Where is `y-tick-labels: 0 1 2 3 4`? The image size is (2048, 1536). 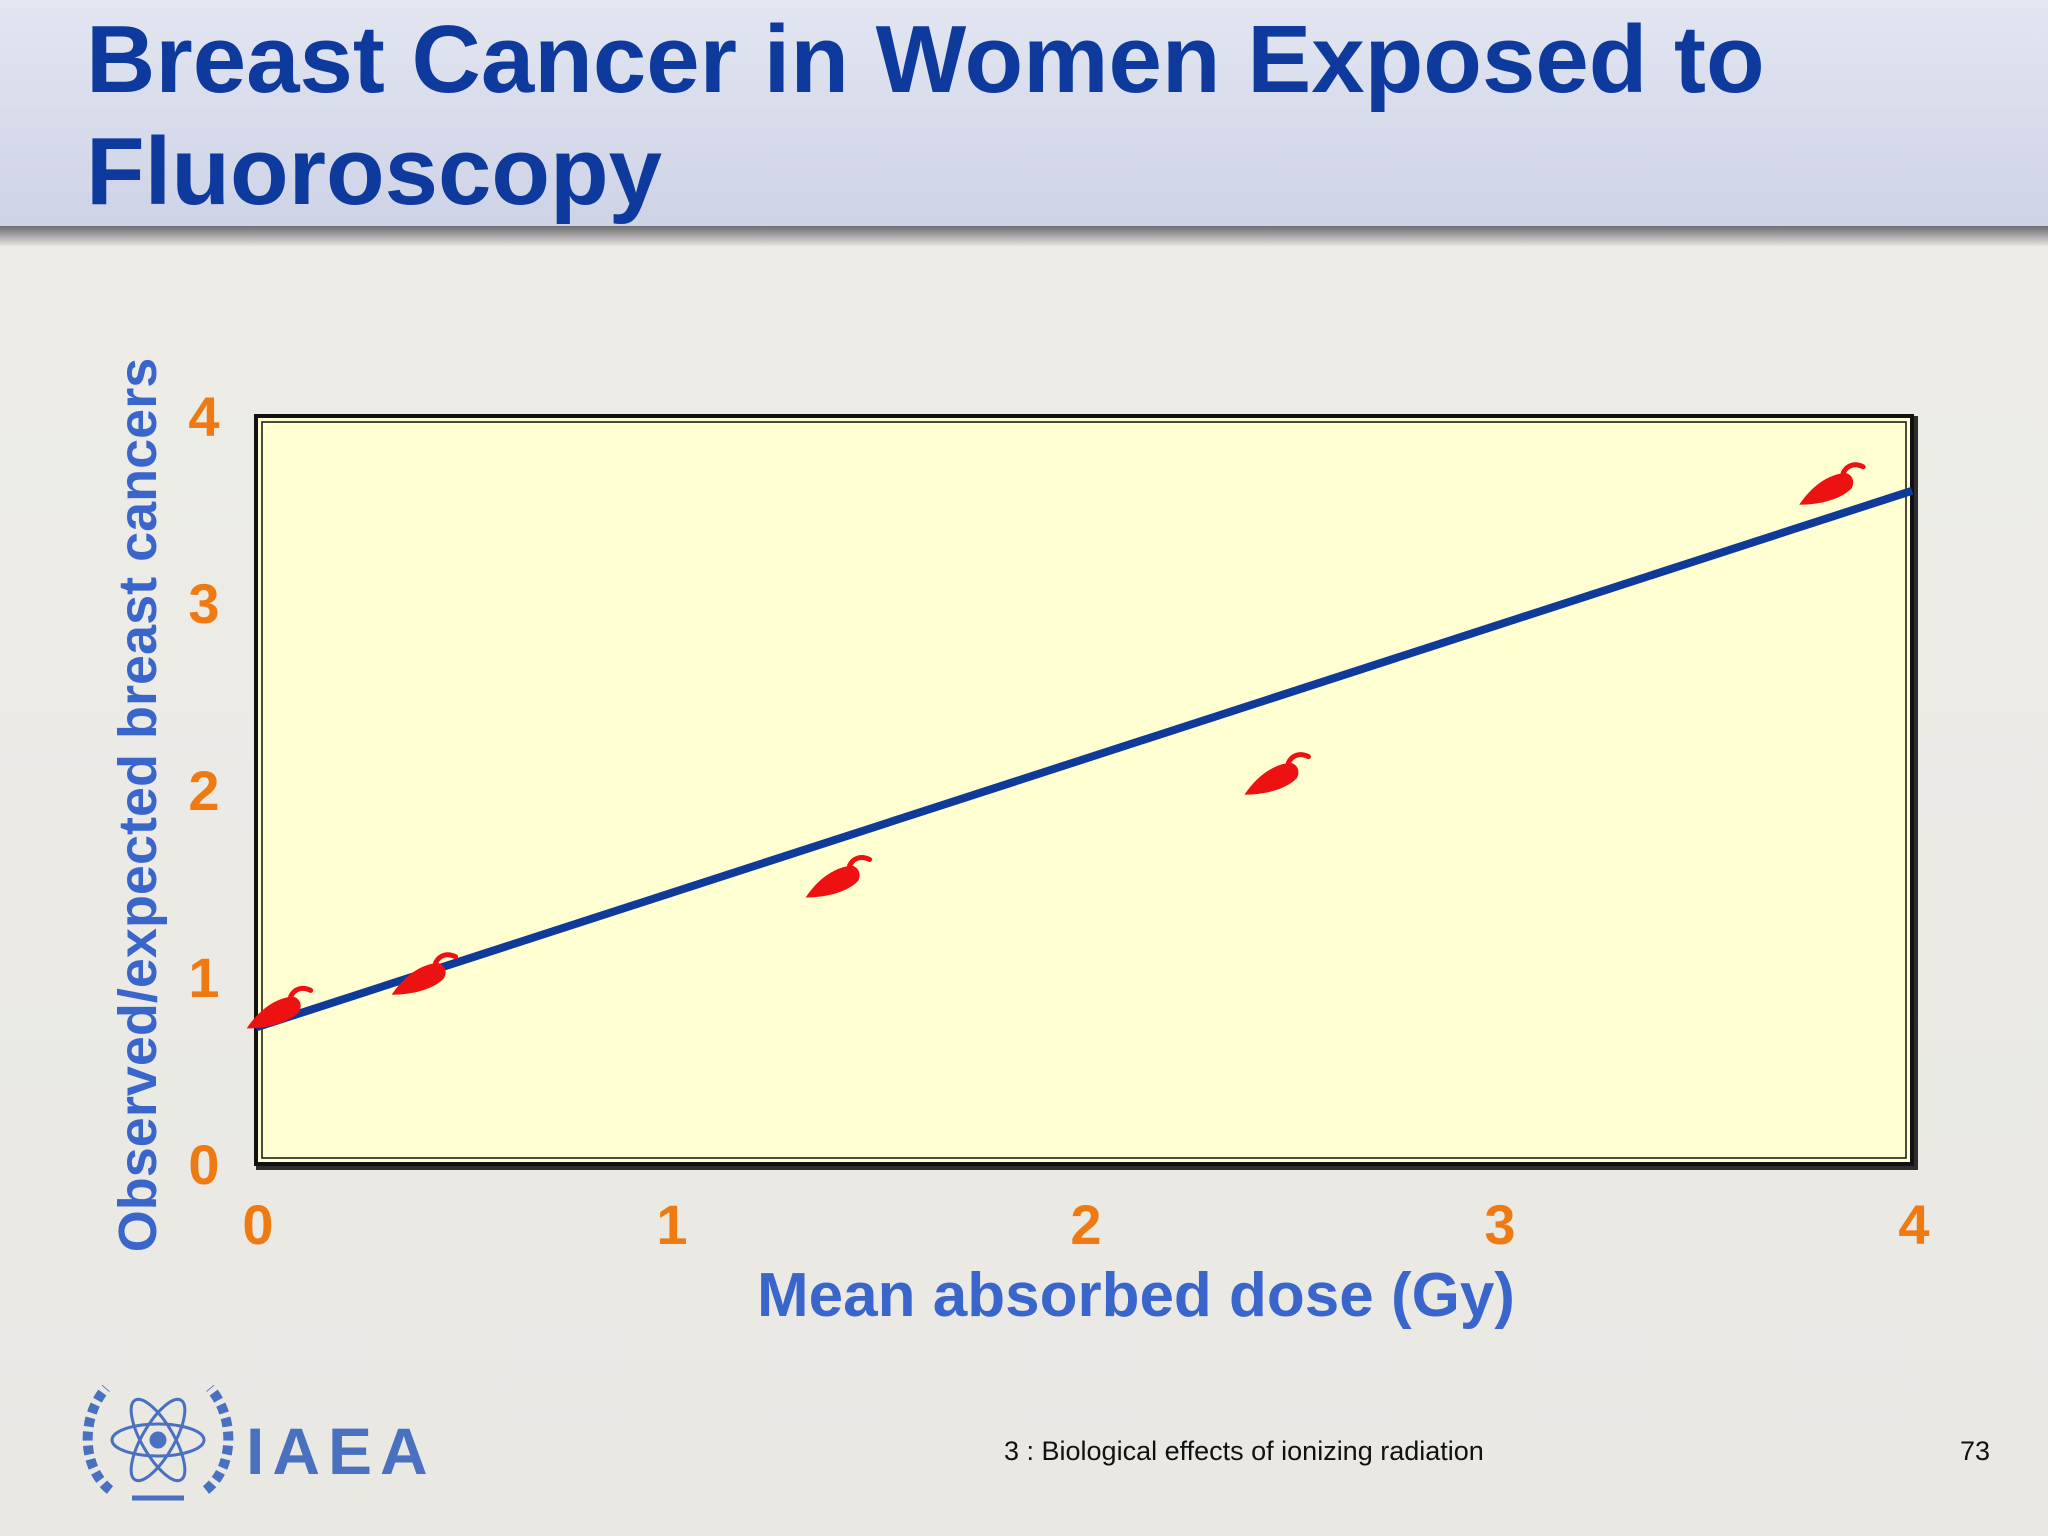
y-tick-labels: 0 1 2 3 4 is located at coordinates (203, 790).